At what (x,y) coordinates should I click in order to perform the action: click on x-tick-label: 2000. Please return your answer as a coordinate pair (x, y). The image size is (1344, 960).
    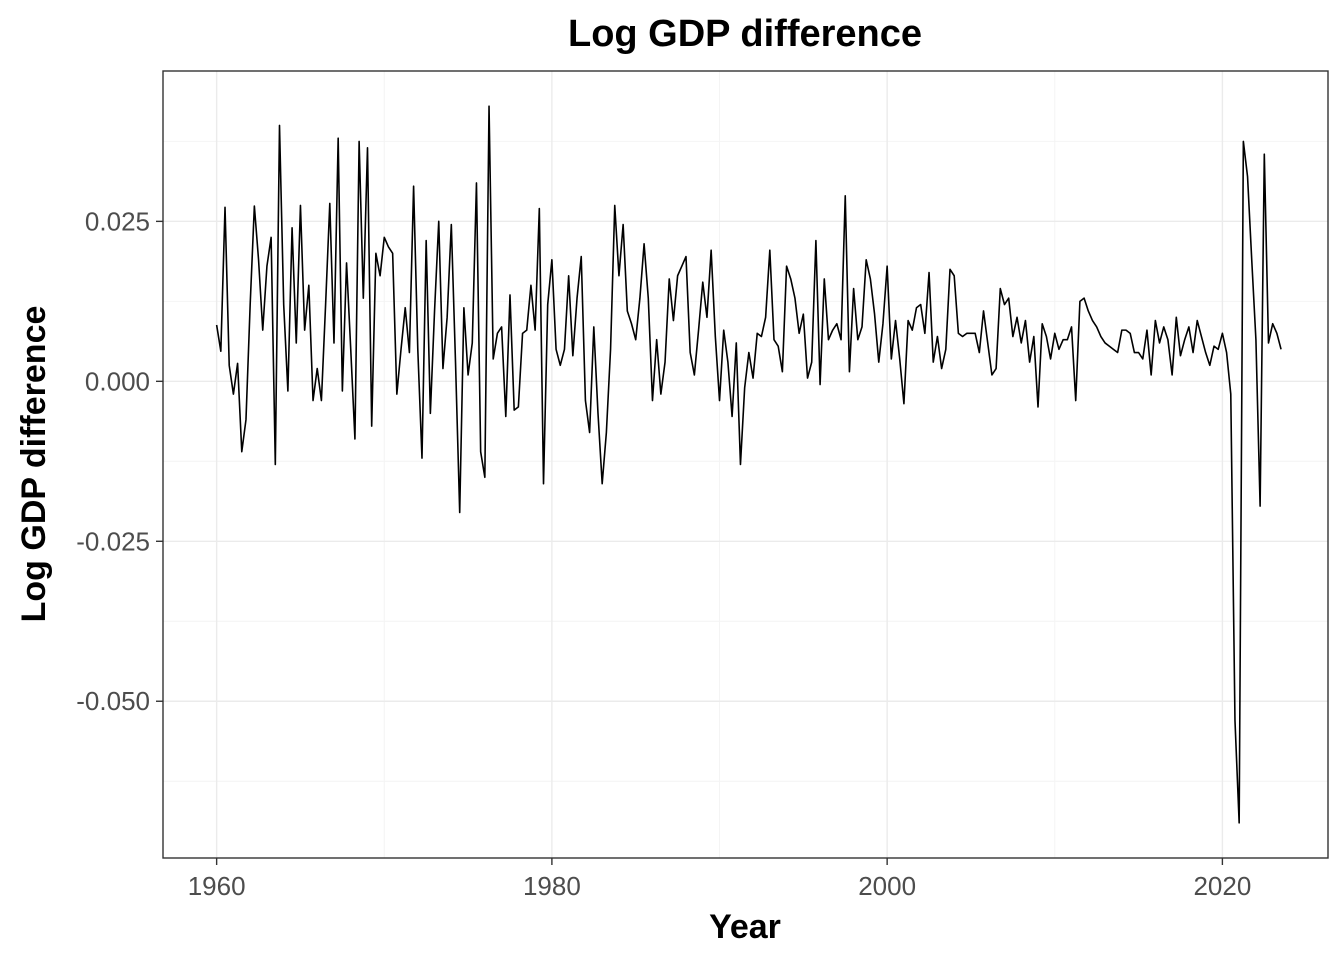
    Looking at the image, I should click on (887, 886).